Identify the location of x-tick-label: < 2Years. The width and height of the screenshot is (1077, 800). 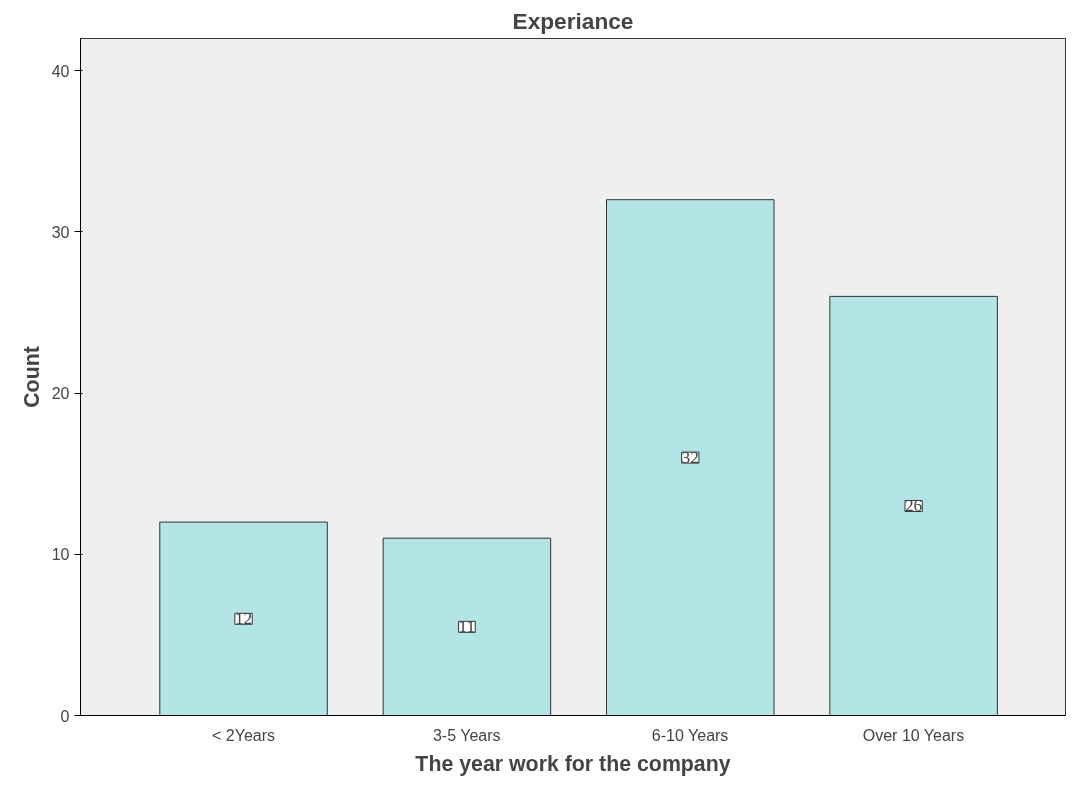
(244, 735).